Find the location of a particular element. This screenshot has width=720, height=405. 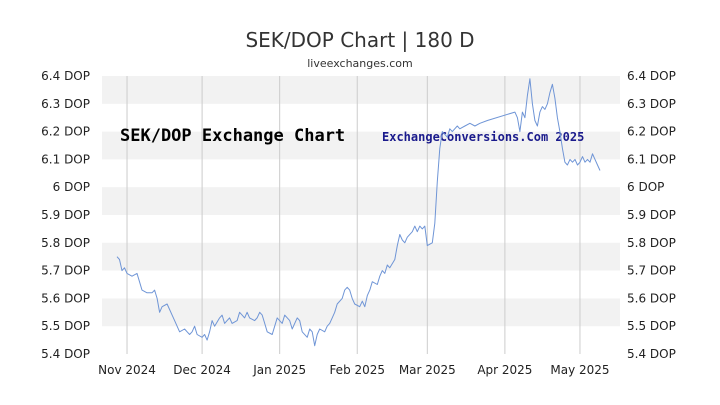

watermark-left: SEK/DOP Exchange Chart is located at coordinates (232, 136).